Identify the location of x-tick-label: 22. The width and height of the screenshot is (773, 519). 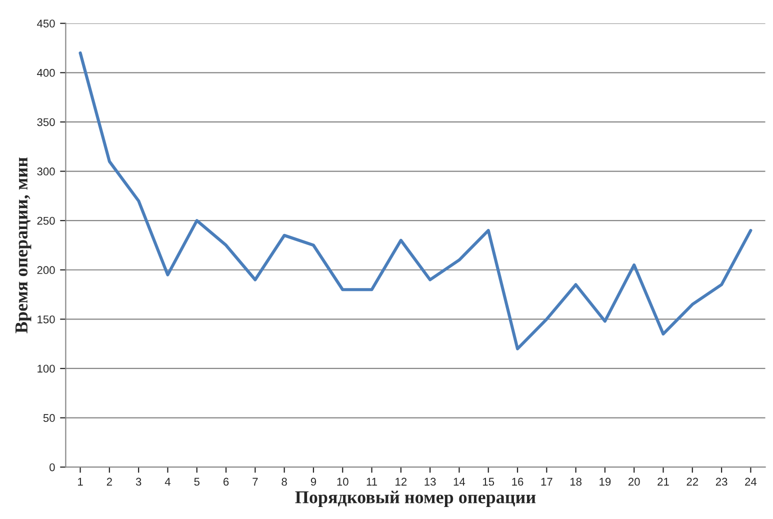
(692, 482).